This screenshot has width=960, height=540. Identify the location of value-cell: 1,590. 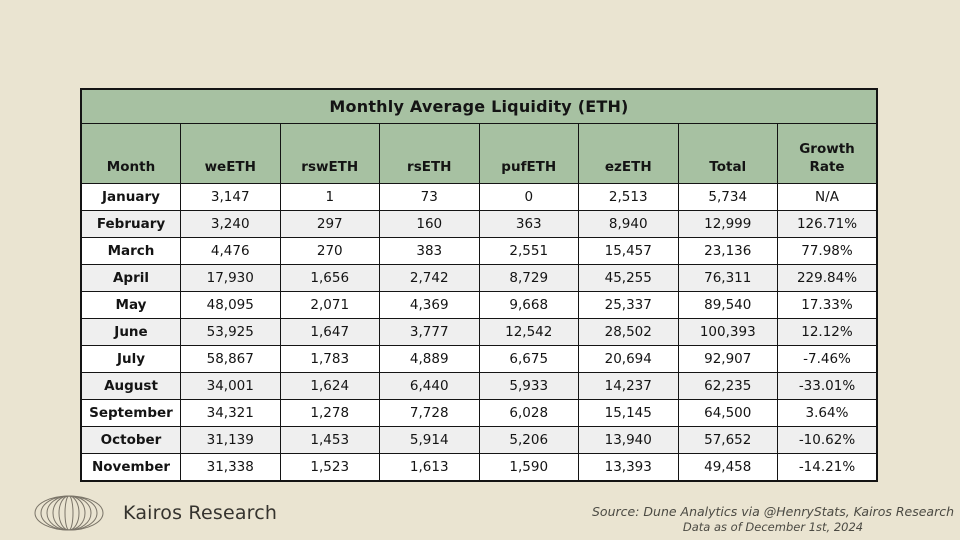
(528, 467).